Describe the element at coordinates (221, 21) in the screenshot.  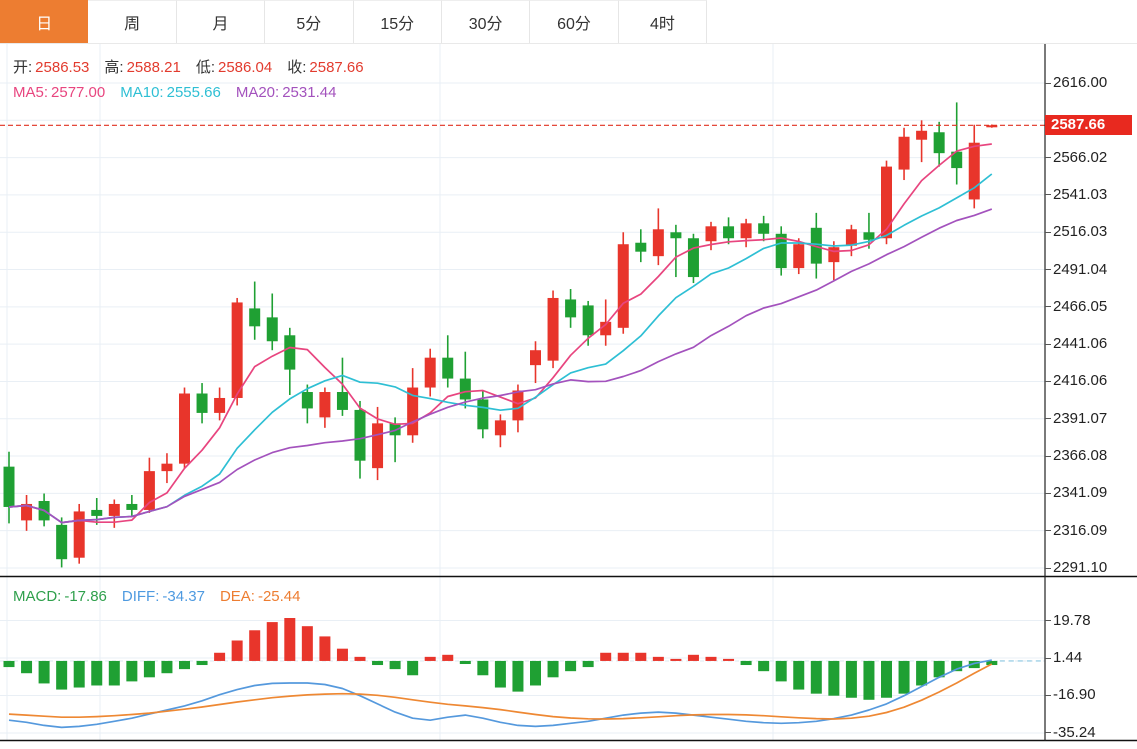
I see `tab-month: 月` at that location.